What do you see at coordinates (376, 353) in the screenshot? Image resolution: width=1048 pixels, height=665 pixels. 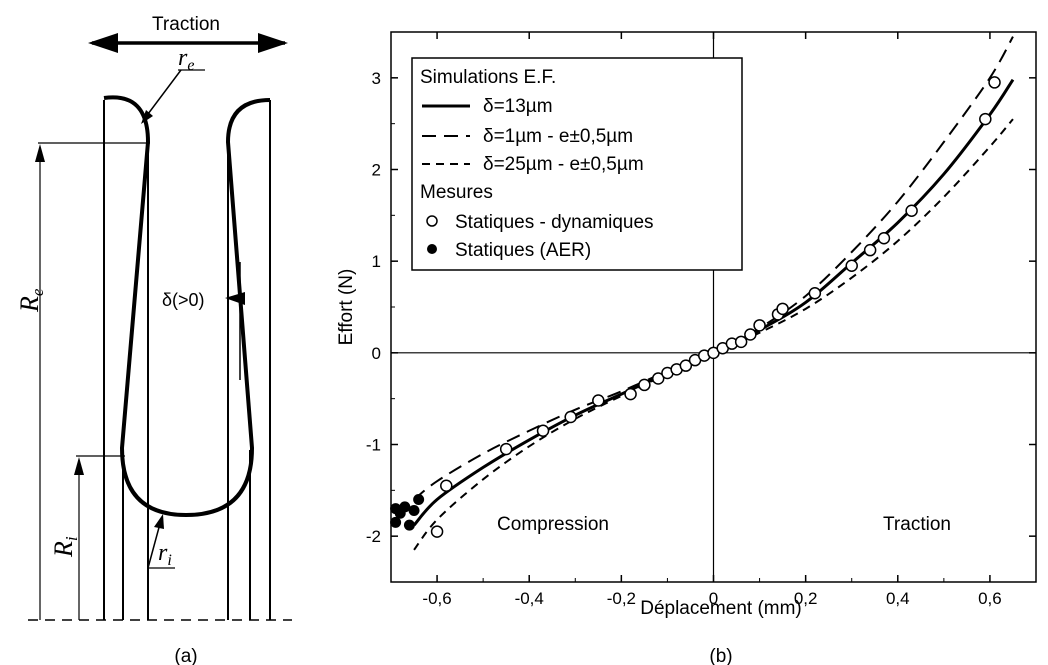 I see `y-tick-label: 0` at bounding box center [376, 353].